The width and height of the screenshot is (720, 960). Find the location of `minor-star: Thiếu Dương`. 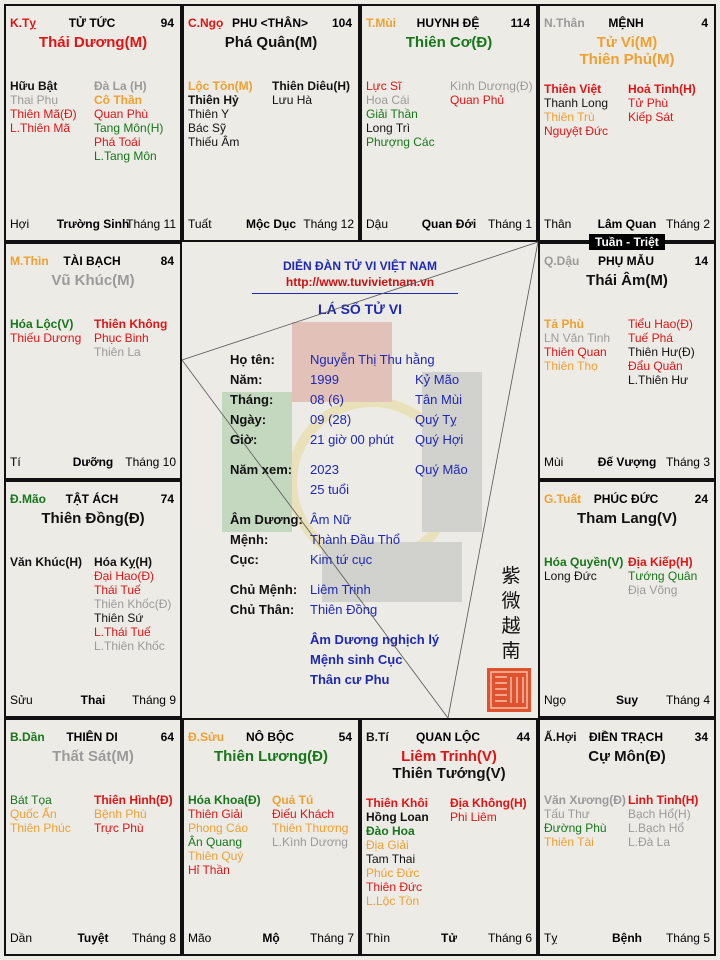

minor-star: Thiếu Dương is located at coordinates (46, 338).